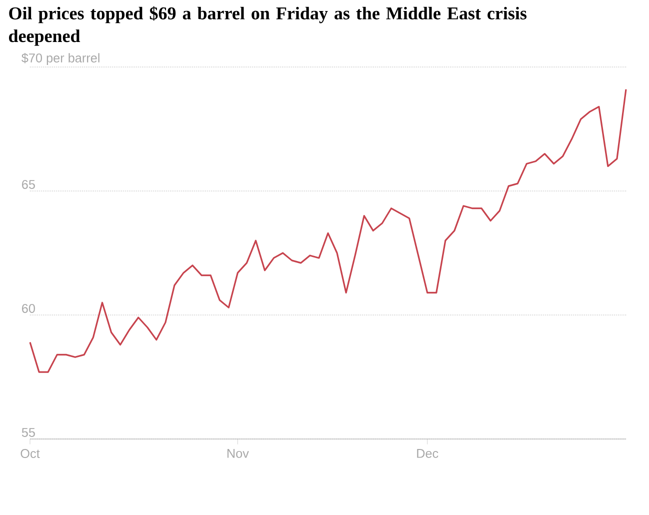  I want to click on y-tick-label: 55, so click(28, 432).